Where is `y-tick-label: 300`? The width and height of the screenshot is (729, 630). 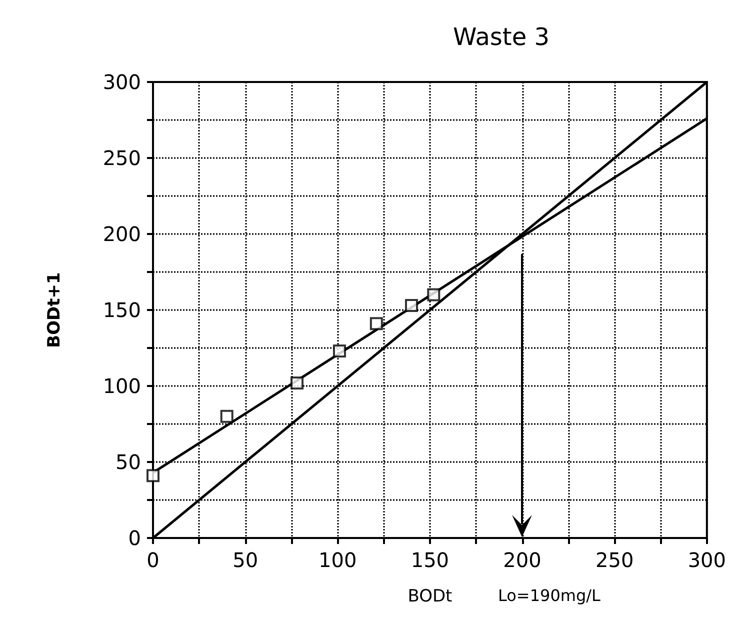 y-tick-label: 300 is located at coordinates (121, 82).